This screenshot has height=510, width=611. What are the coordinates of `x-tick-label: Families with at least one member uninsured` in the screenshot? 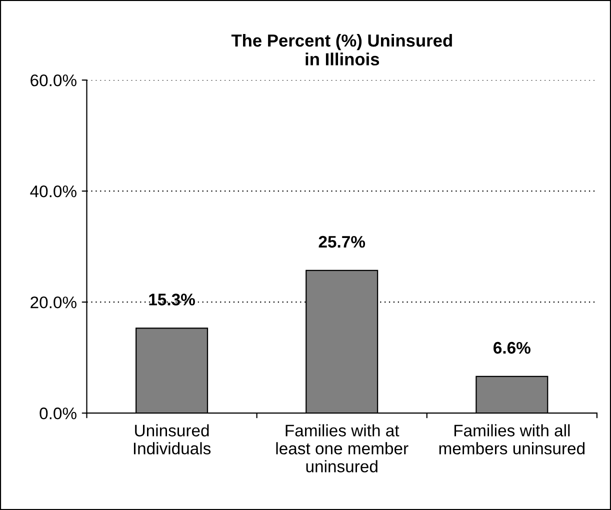 It's located at (342, 448).